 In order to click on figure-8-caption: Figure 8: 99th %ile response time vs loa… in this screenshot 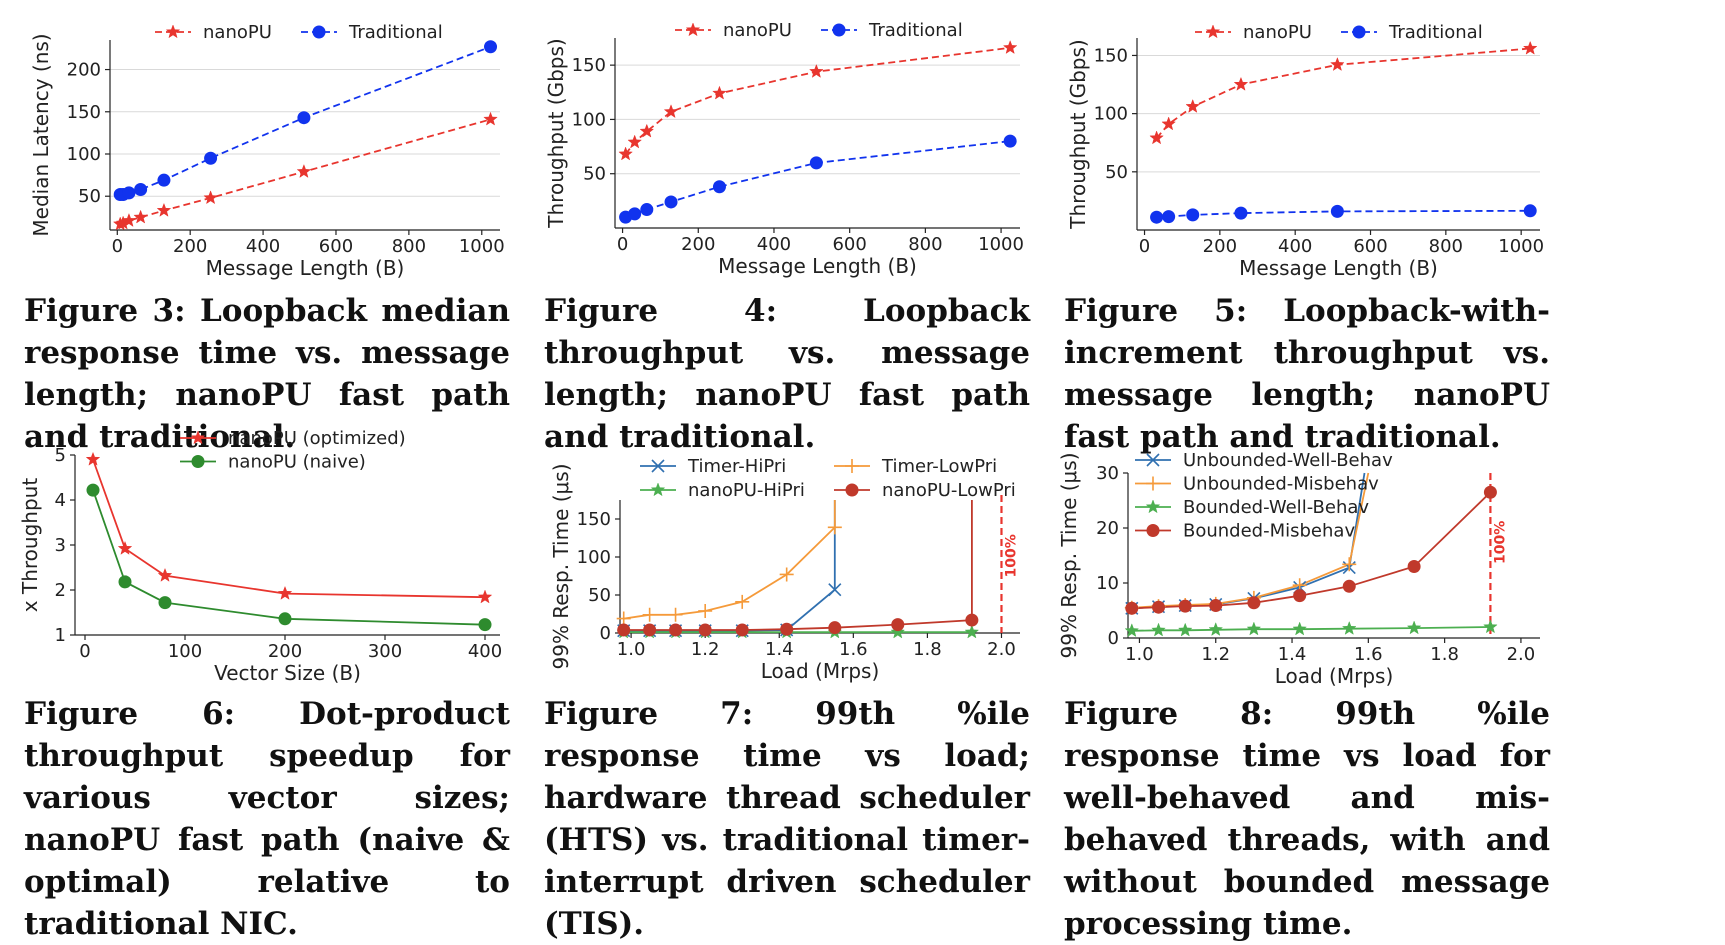, I will do `click(1307, 819)`.